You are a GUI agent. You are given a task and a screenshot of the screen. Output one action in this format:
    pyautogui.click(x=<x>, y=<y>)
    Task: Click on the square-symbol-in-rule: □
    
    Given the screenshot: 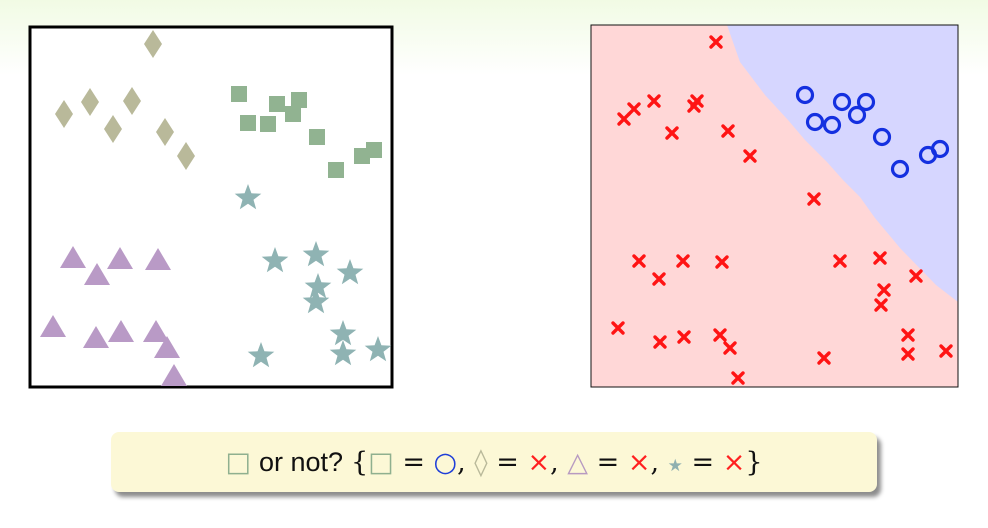 What is the action you would take?
    pyautogui.click(x=381, y=462)
    